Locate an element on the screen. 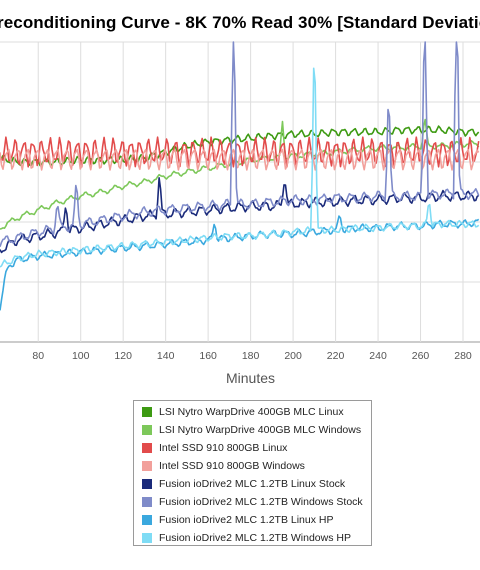  legend-item: LSI Nytro WarpDrive 400GB MLC Linux is located at coordinates (243, 412).